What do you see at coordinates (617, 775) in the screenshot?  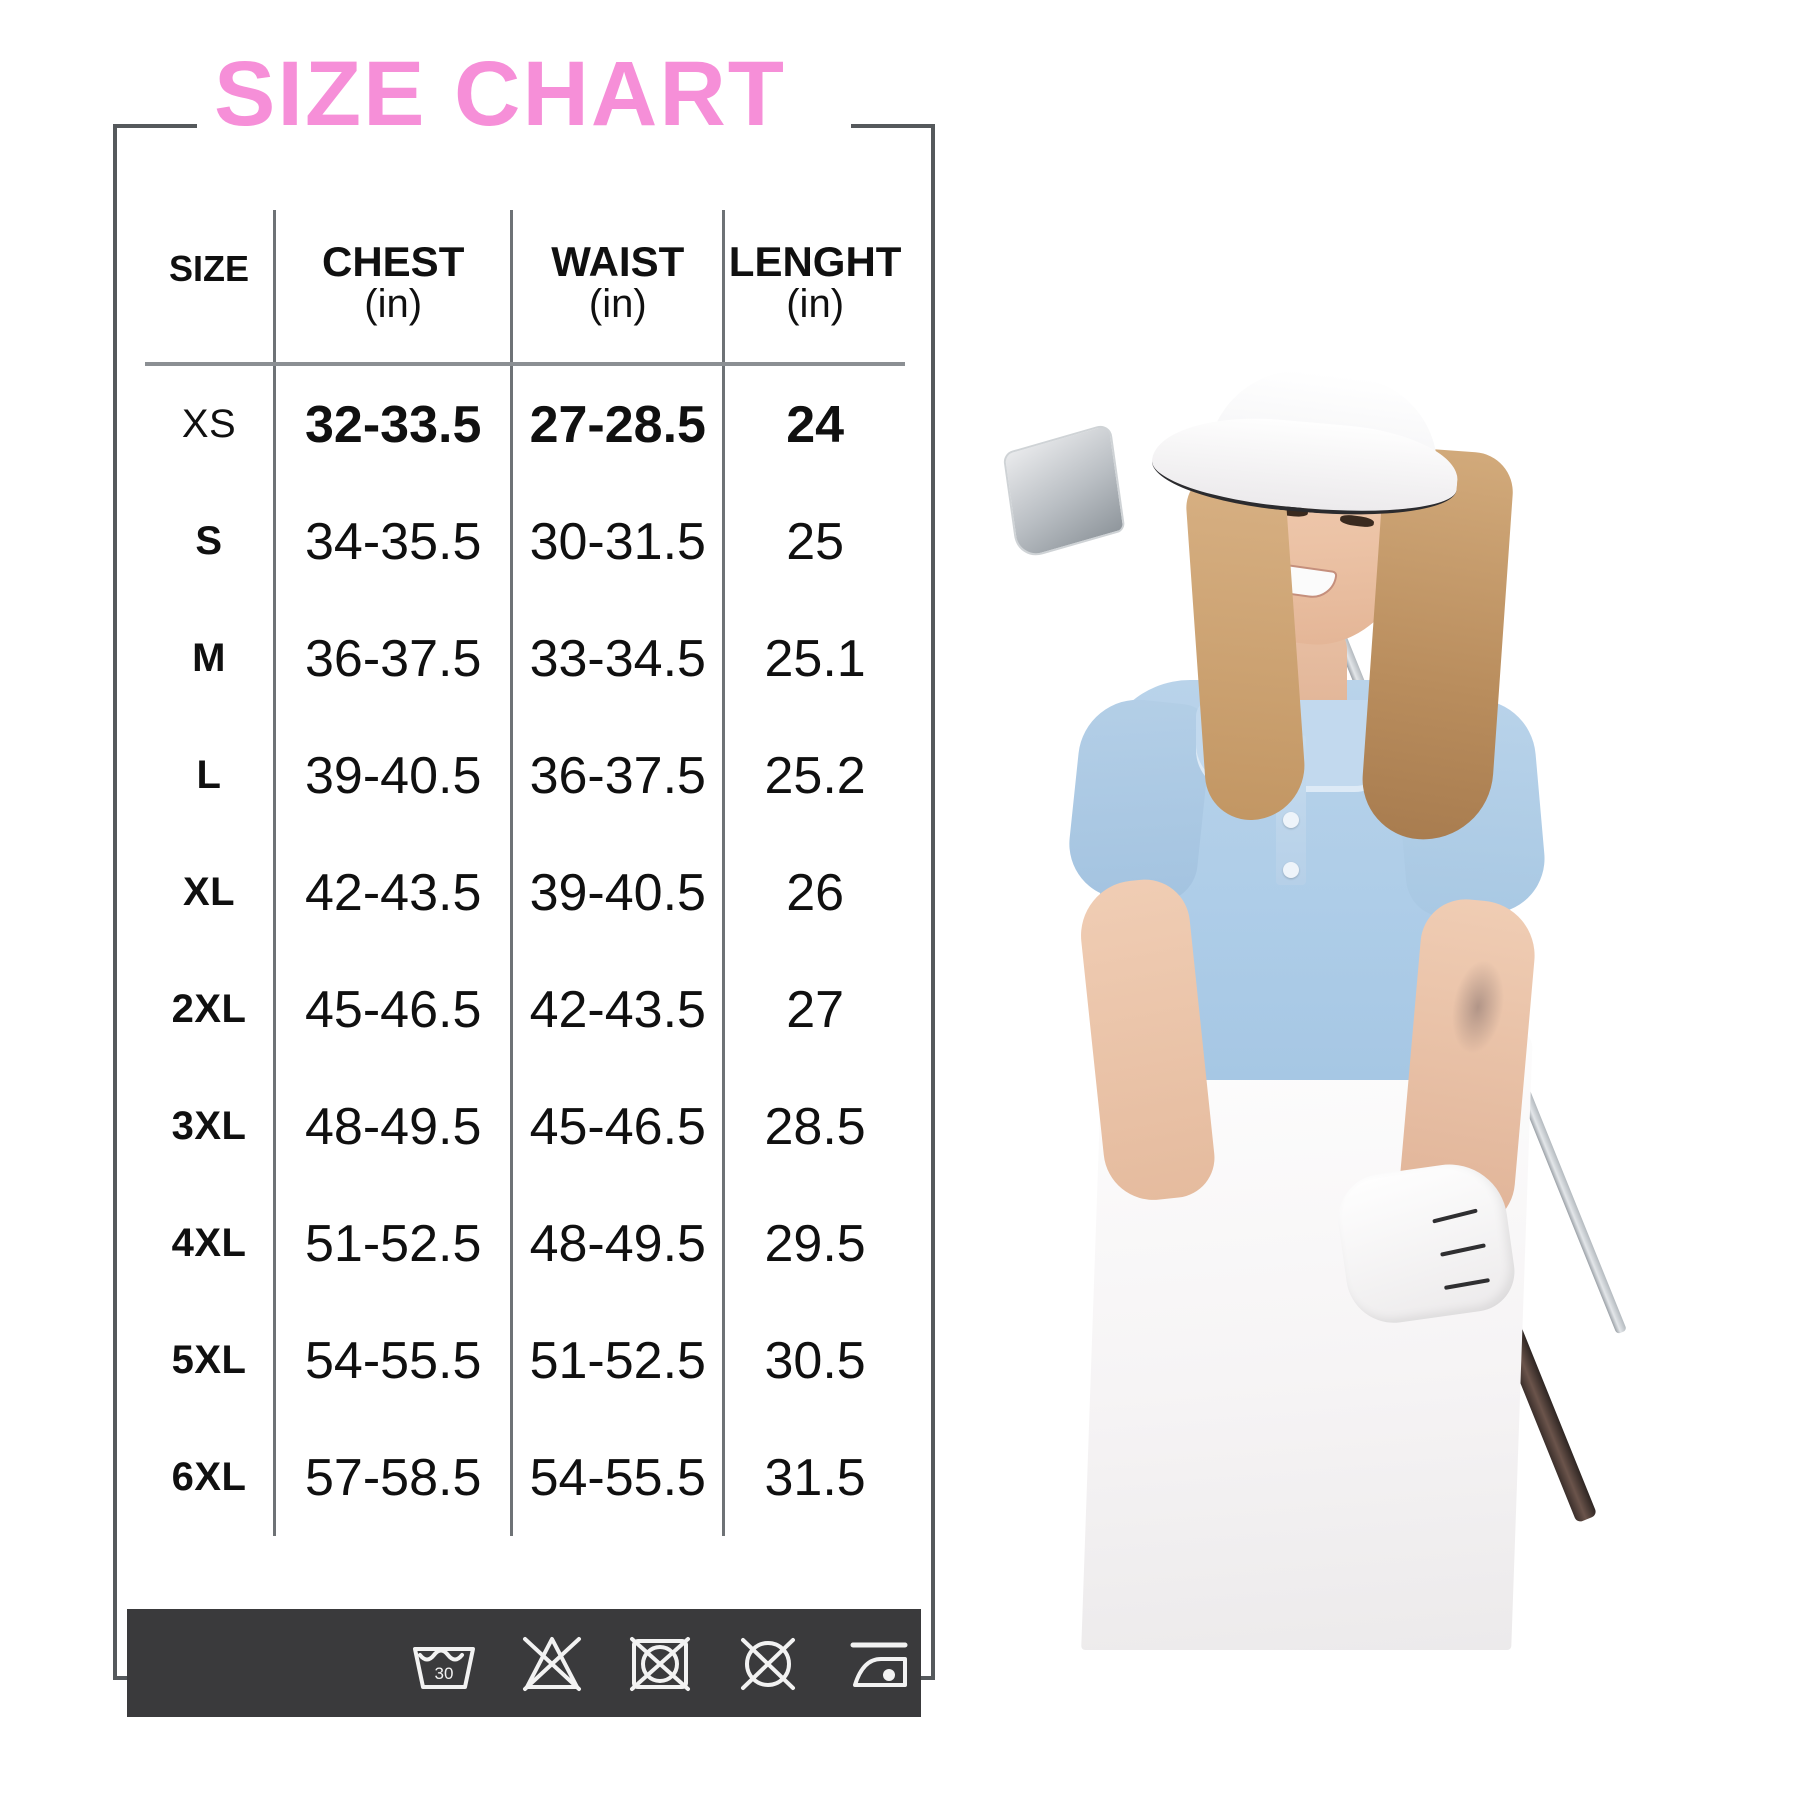 I see `cell-waist: 36-37.5` at bounding box center [617, 775].